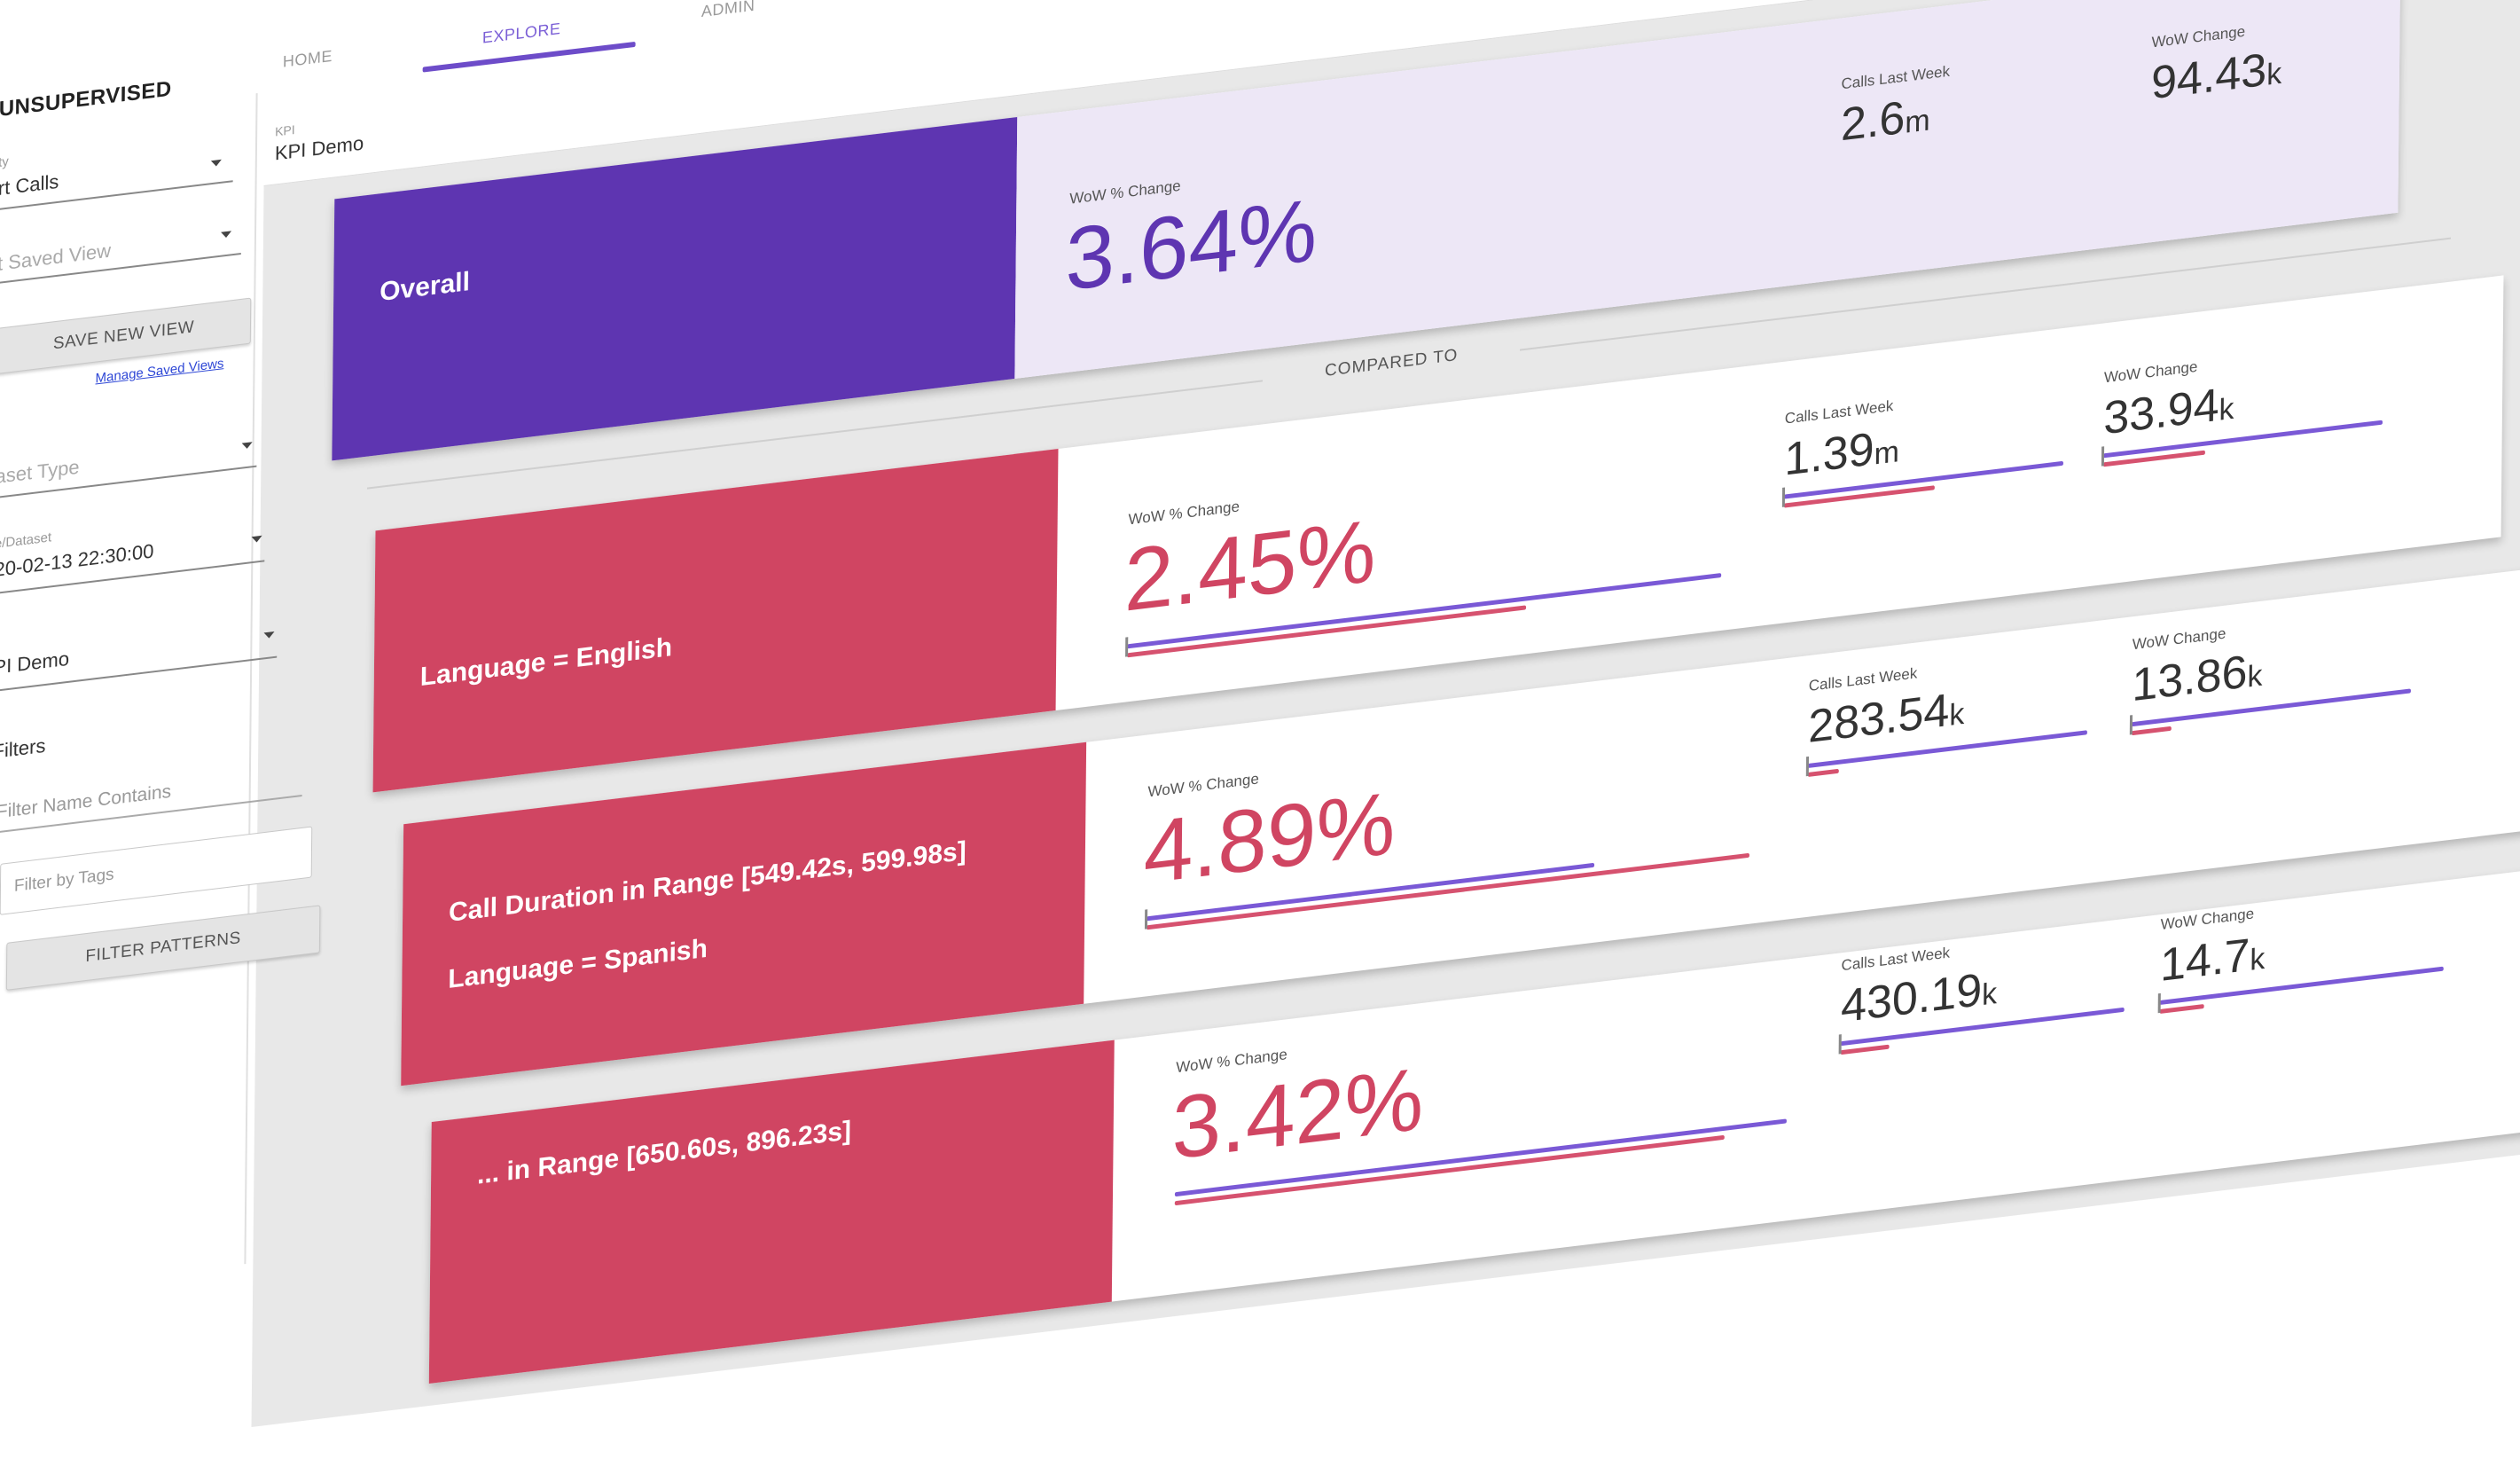 This screenshot has height=1459, width=2520. Describe the element at coordinates (664, 1153) in the screenshot. I see `card-label-line: ... in Range [650.60s, 896.23s]` at that location.